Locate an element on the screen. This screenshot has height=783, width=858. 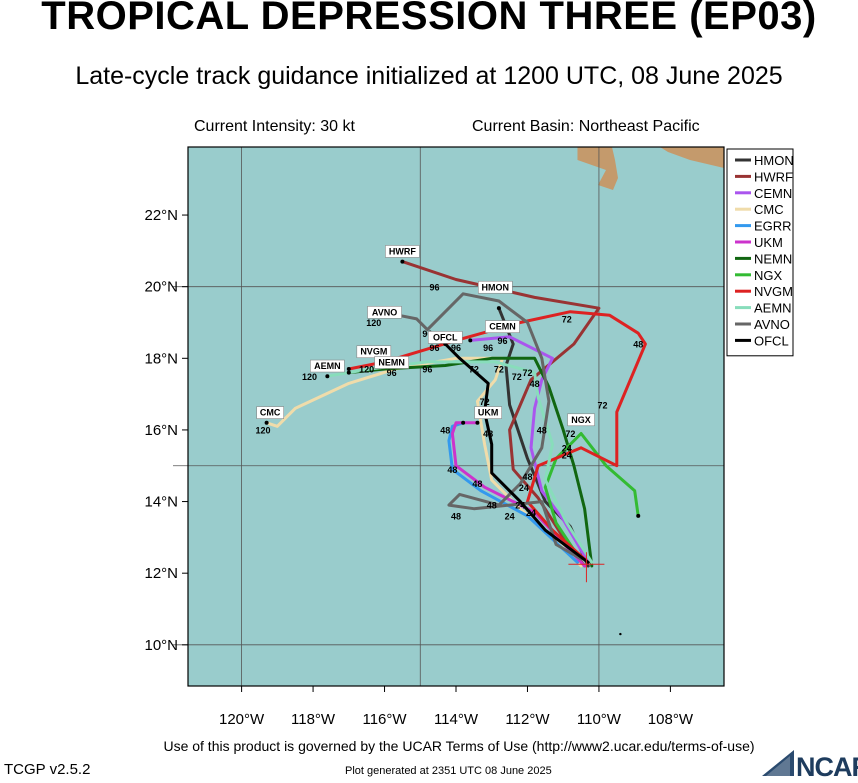
track-cemn is located at coordinates (529, 449).